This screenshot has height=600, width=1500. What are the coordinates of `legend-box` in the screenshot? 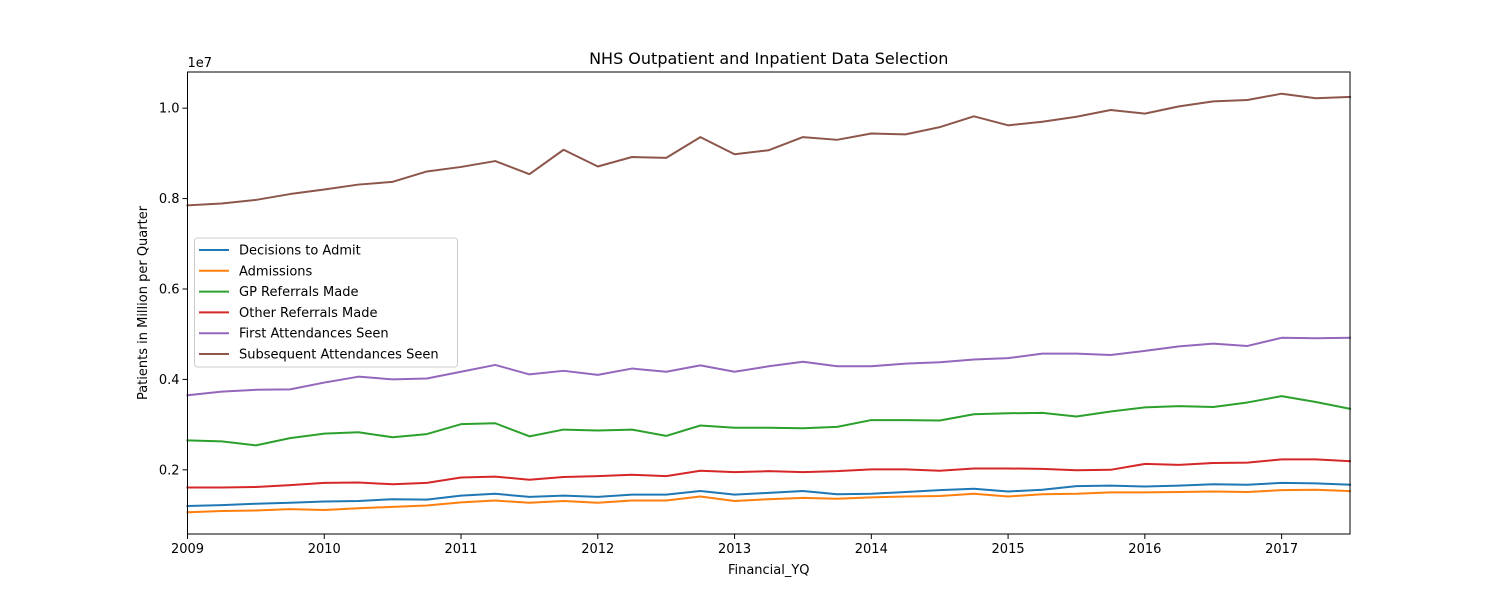 It's located at (326, 302).